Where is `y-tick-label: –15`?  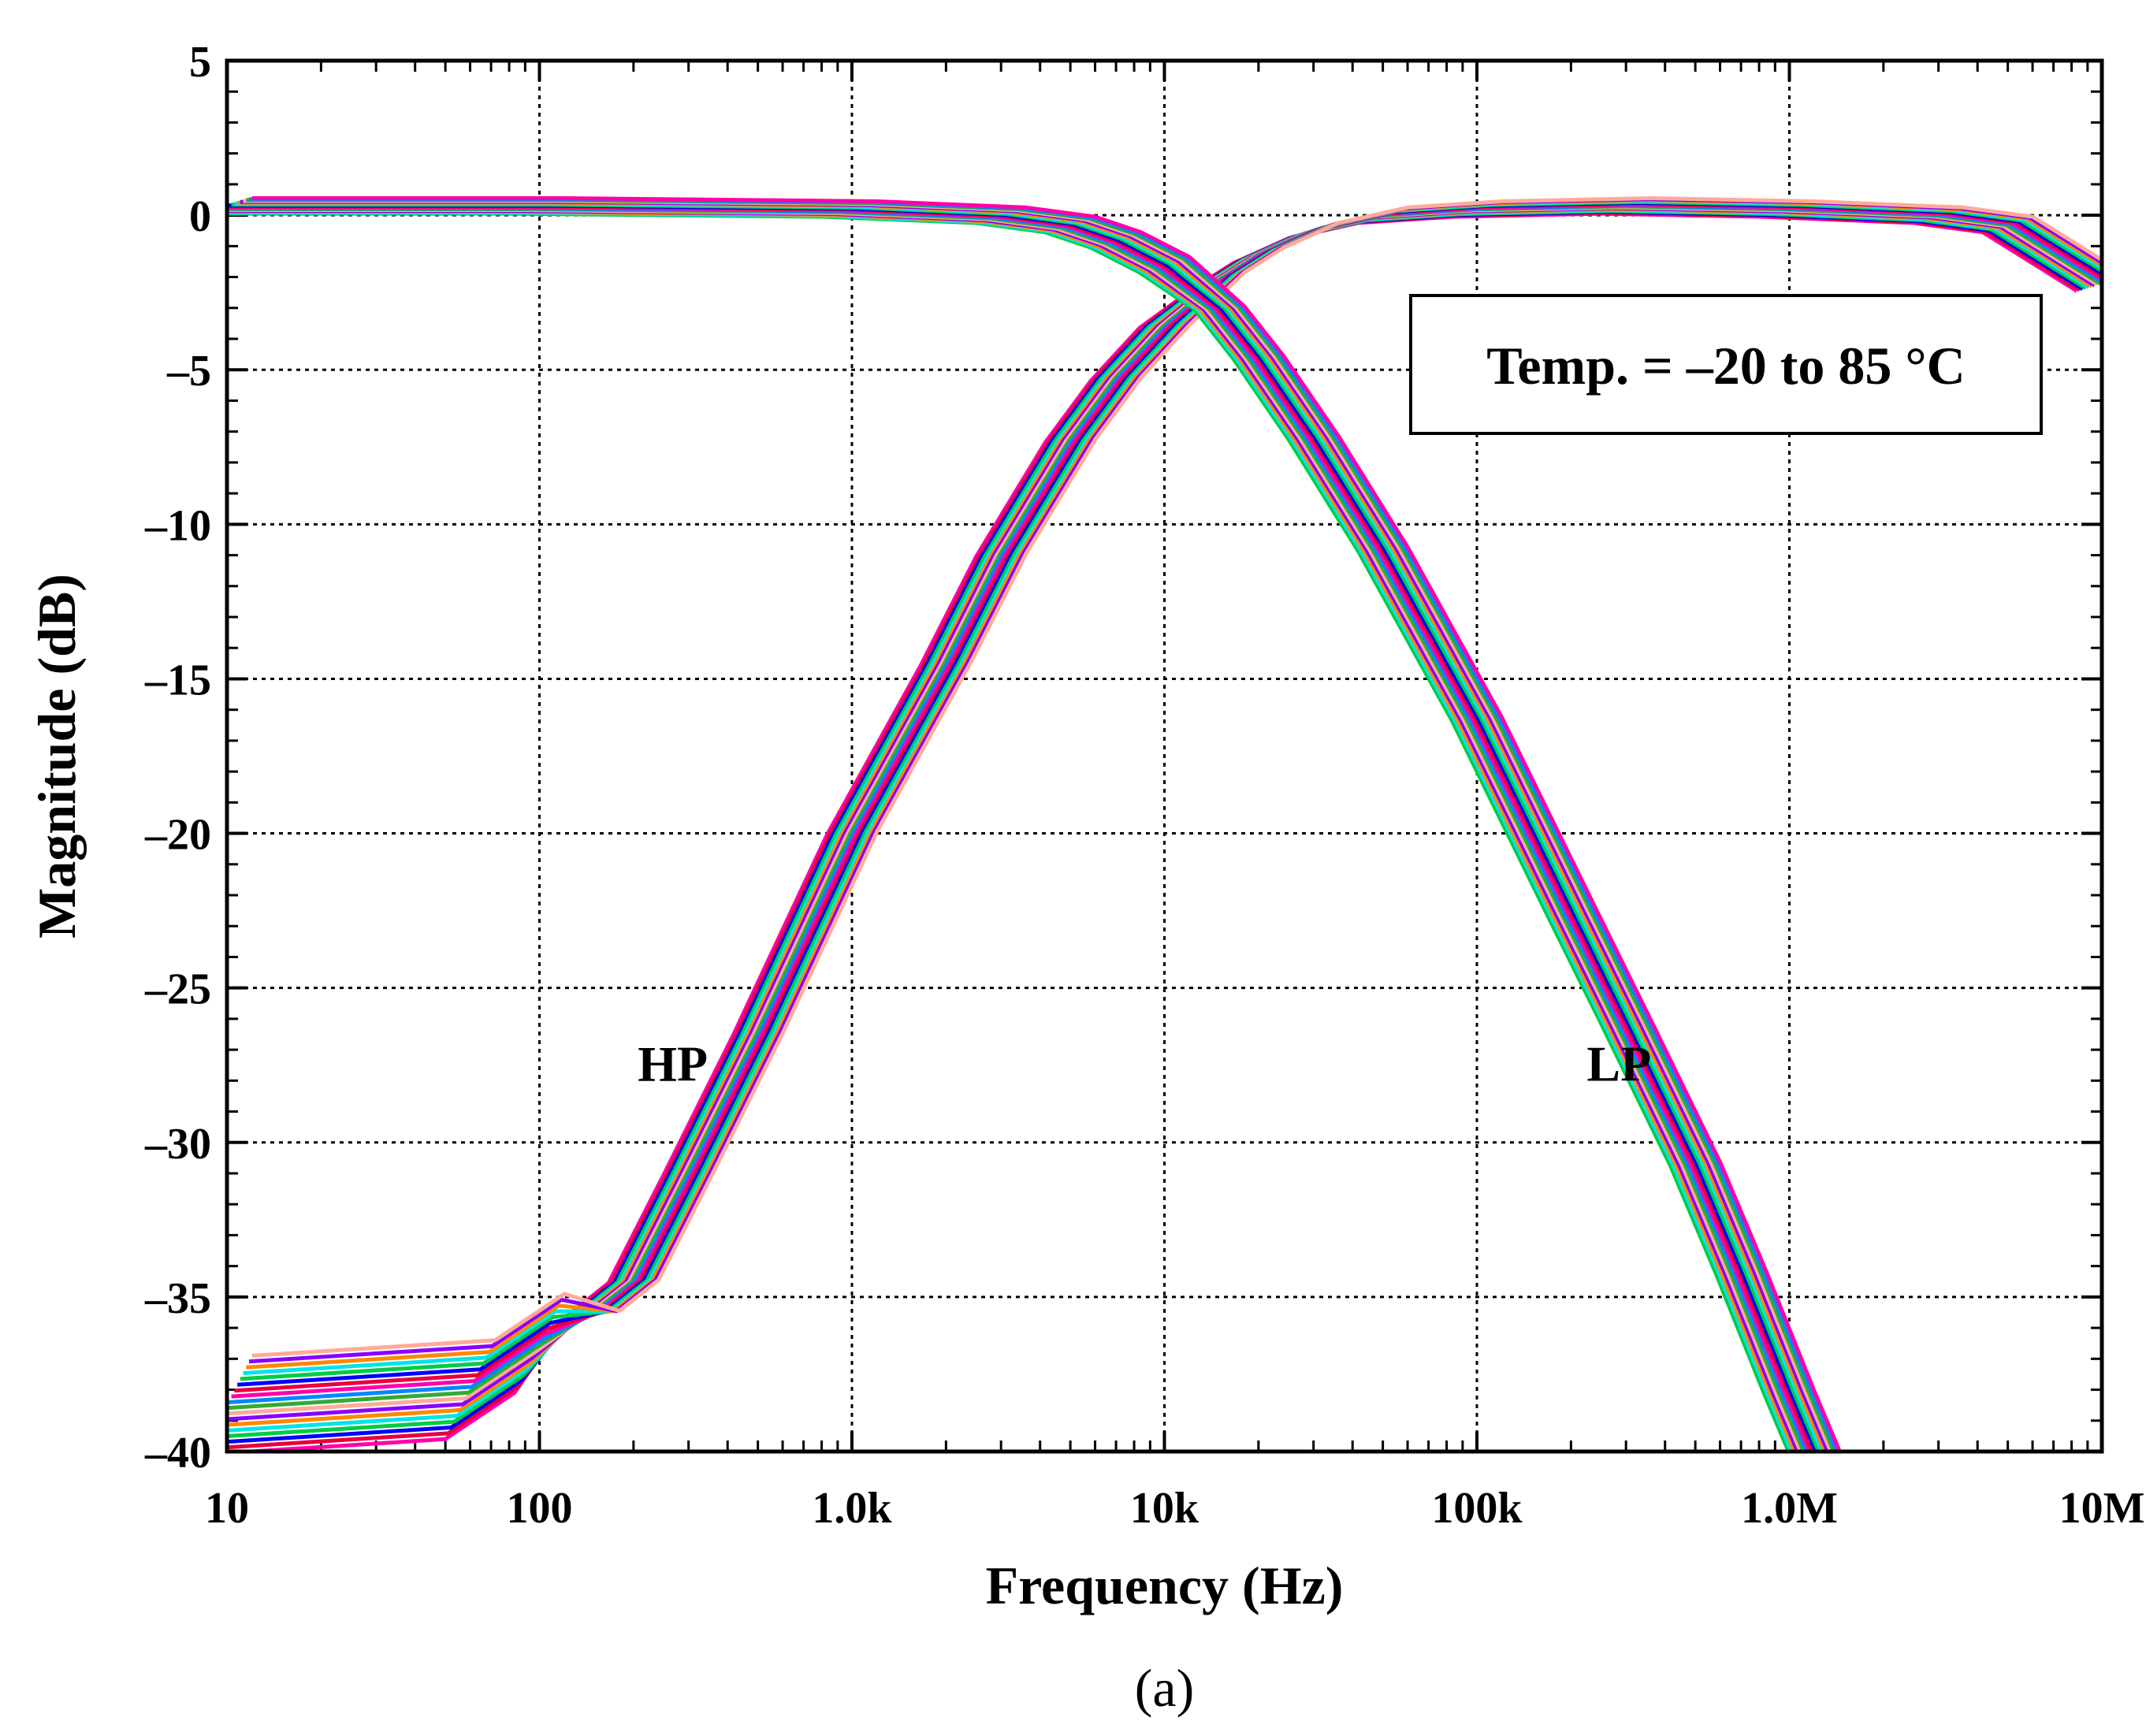
y-tick-label: –15 is located at coordinates (177, 680).